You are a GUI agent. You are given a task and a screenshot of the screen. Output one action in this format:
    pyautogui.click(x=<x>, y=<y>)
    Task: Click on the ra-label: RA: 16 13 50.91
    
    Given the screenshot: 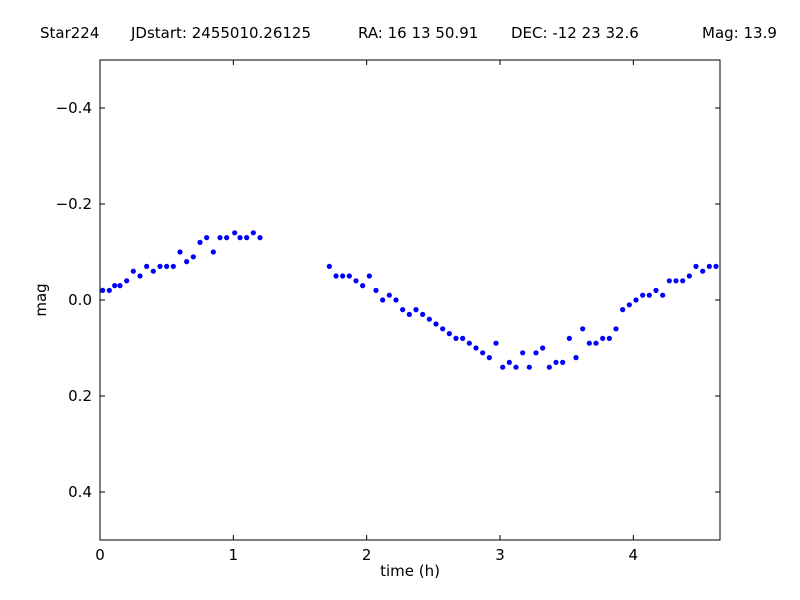 What is the action you would take?
    pyautogui.click(x=418, y=33)
    